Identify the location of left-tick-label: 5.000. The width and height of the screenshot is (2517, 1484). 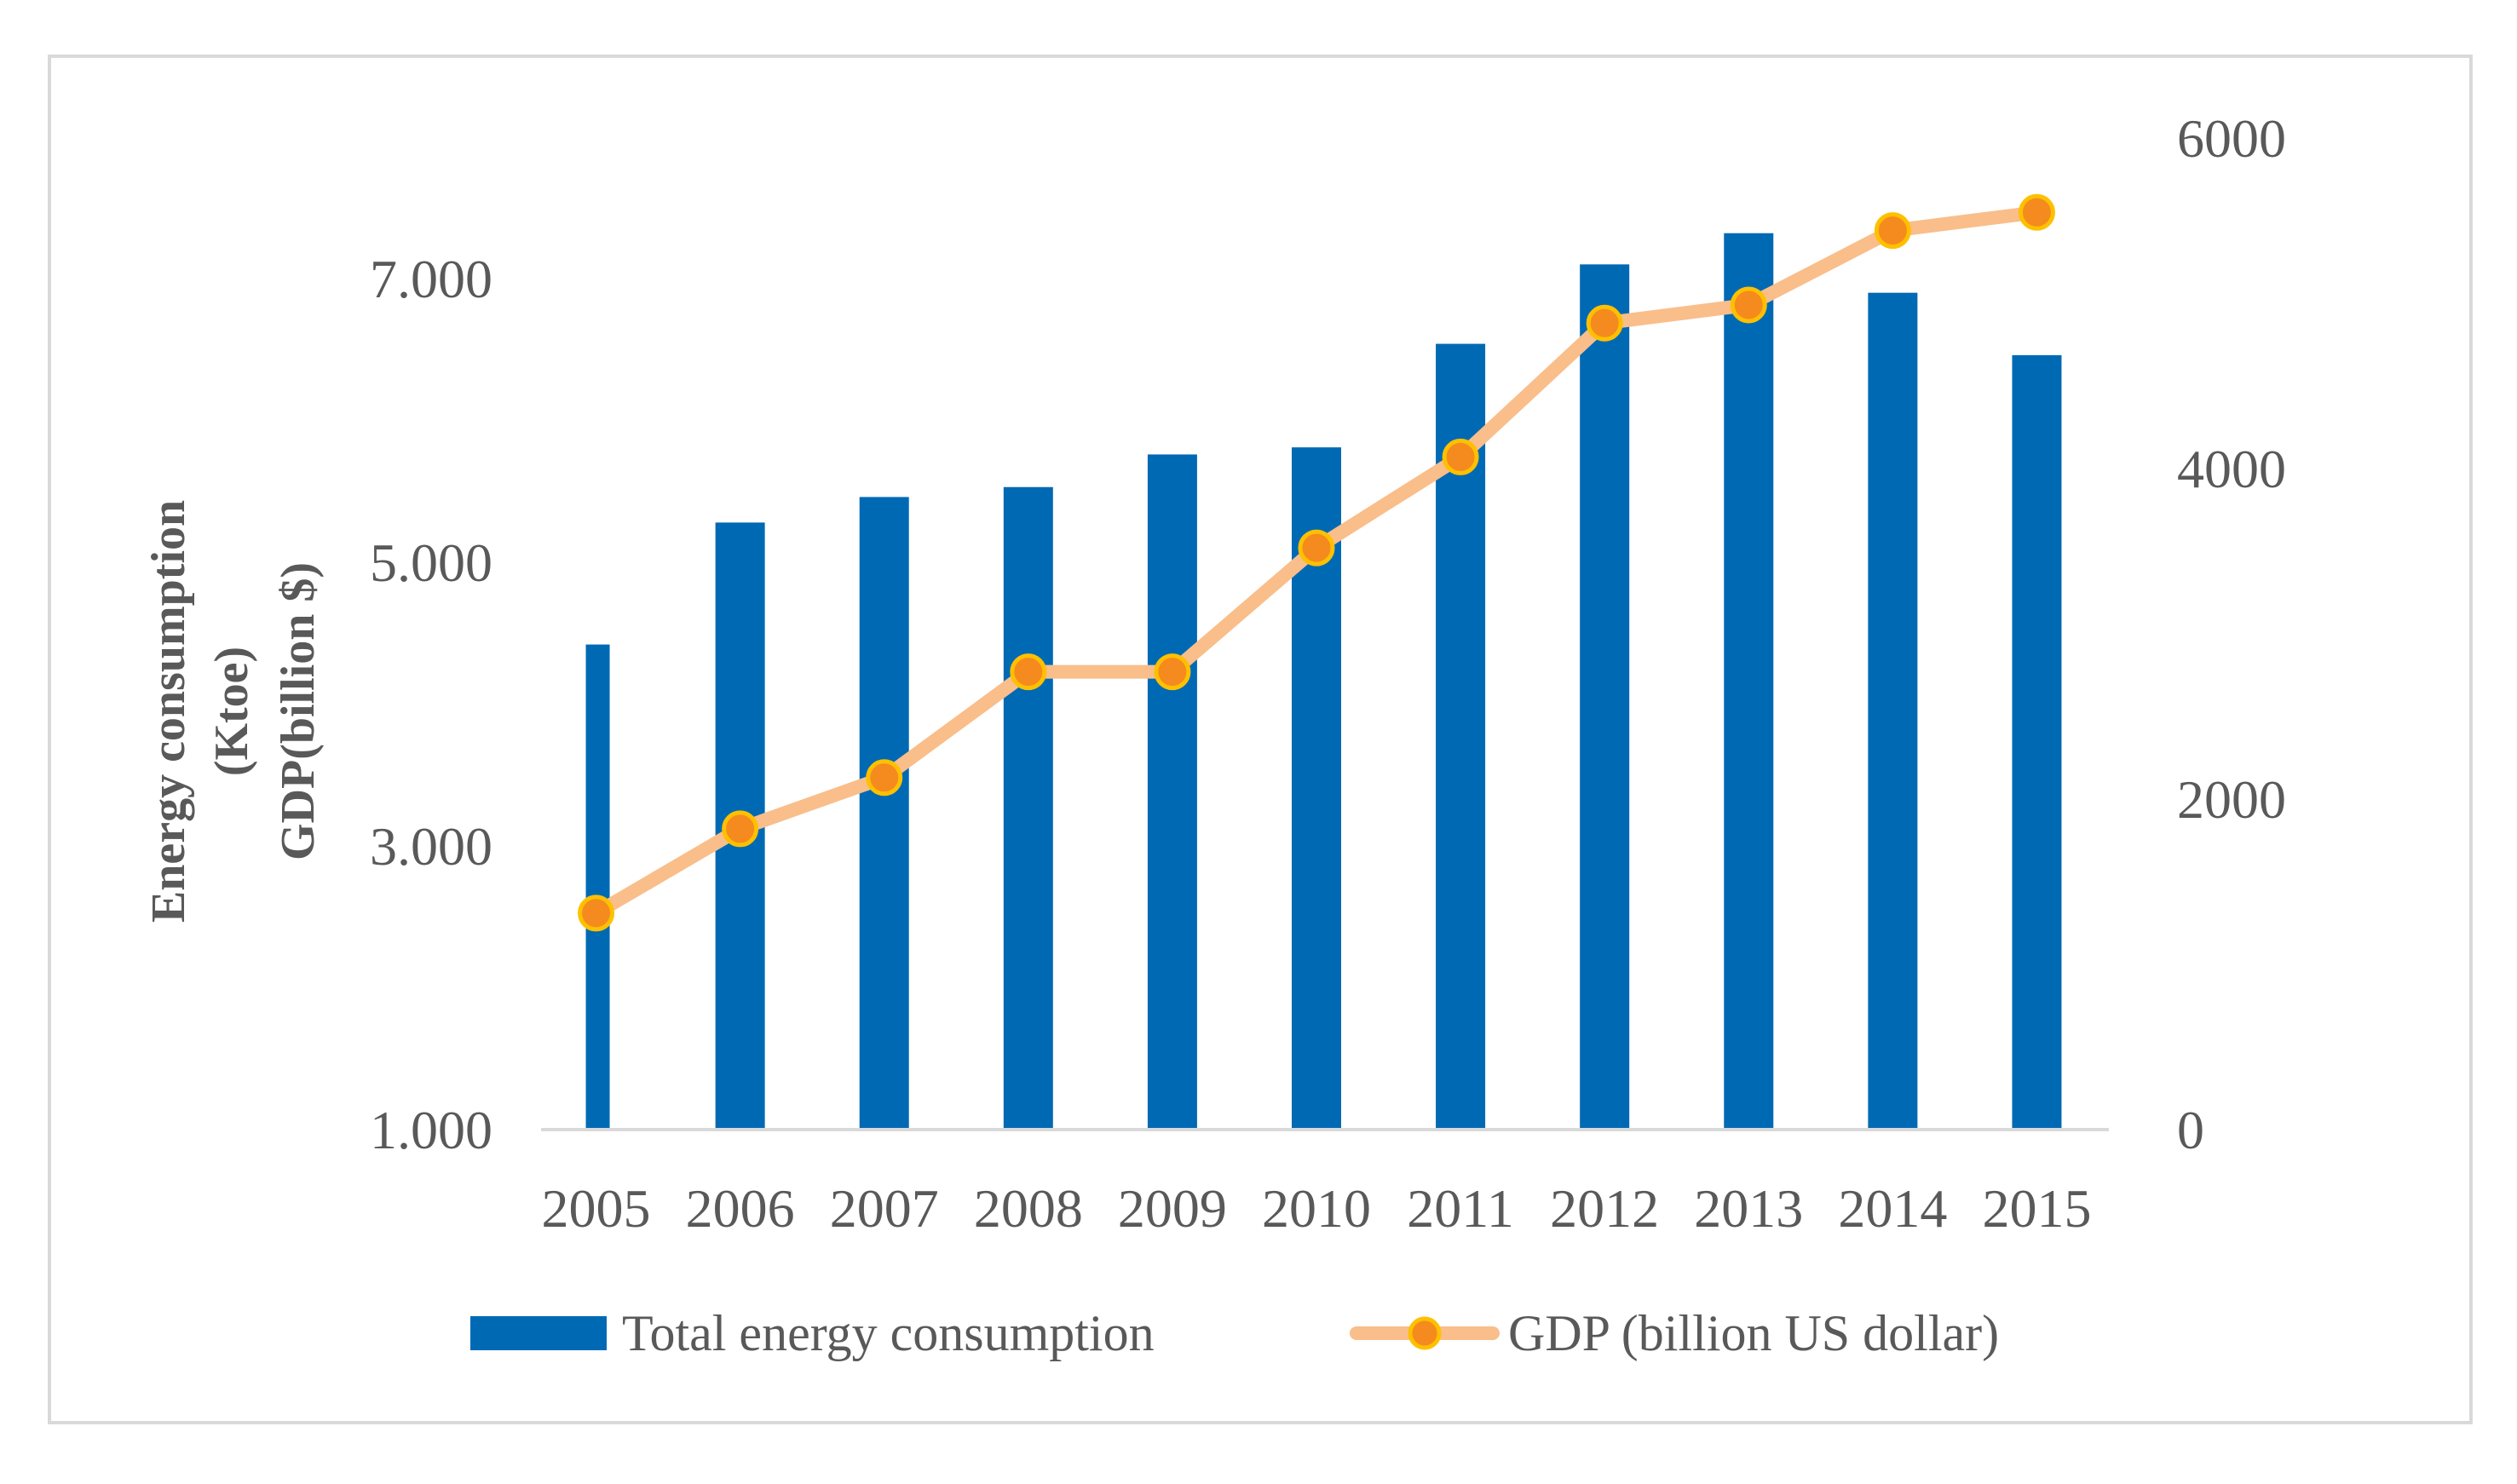
(431, 562).